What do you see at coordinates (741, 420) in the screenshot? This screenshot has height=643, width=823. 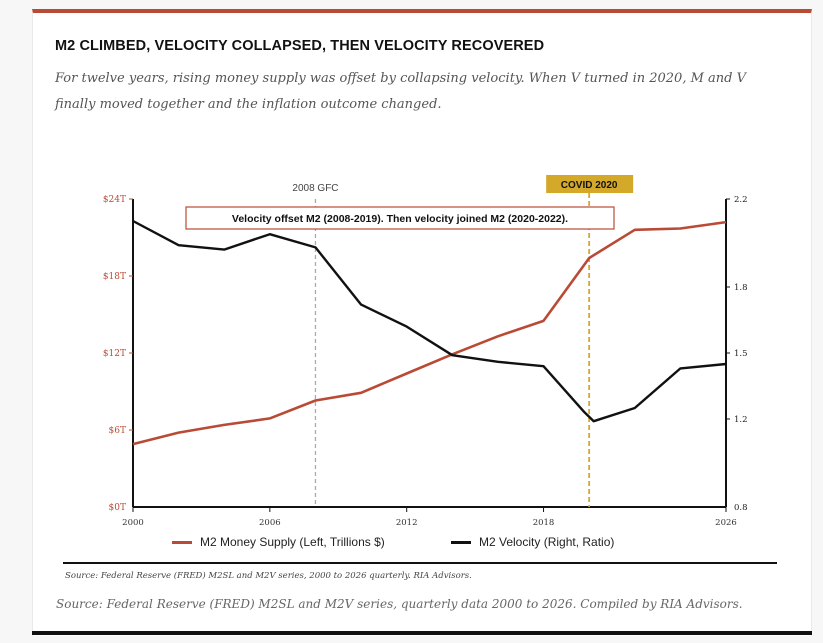 I see `y-right-tick-label: 1.2` at bounding box center [741, 420].